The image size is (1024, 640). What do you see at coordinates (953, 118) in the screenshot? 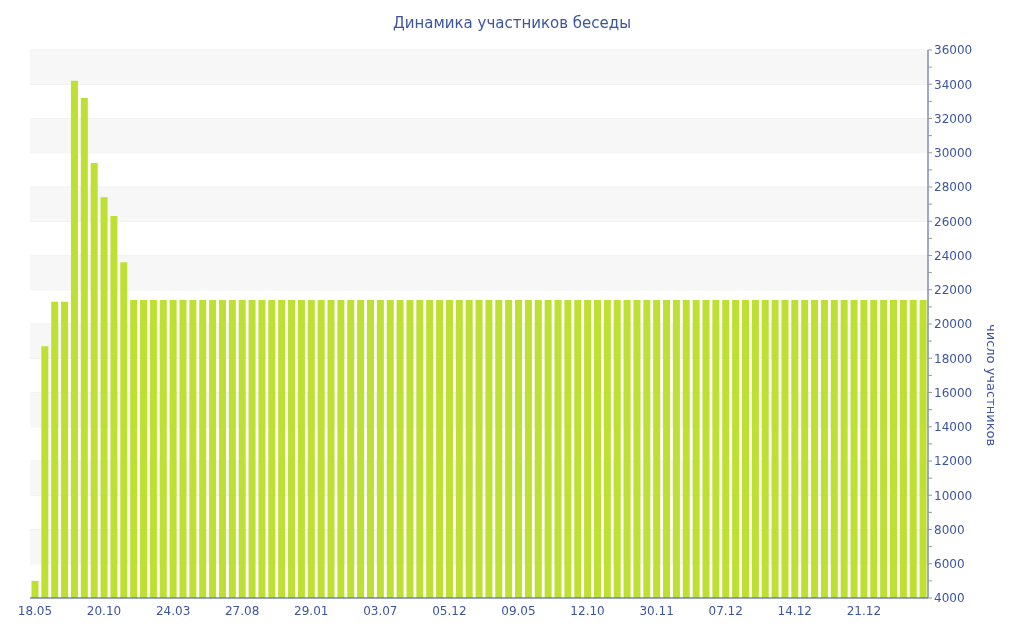
I see `y-tick-label: 32000` at bounding box center [953, 118].